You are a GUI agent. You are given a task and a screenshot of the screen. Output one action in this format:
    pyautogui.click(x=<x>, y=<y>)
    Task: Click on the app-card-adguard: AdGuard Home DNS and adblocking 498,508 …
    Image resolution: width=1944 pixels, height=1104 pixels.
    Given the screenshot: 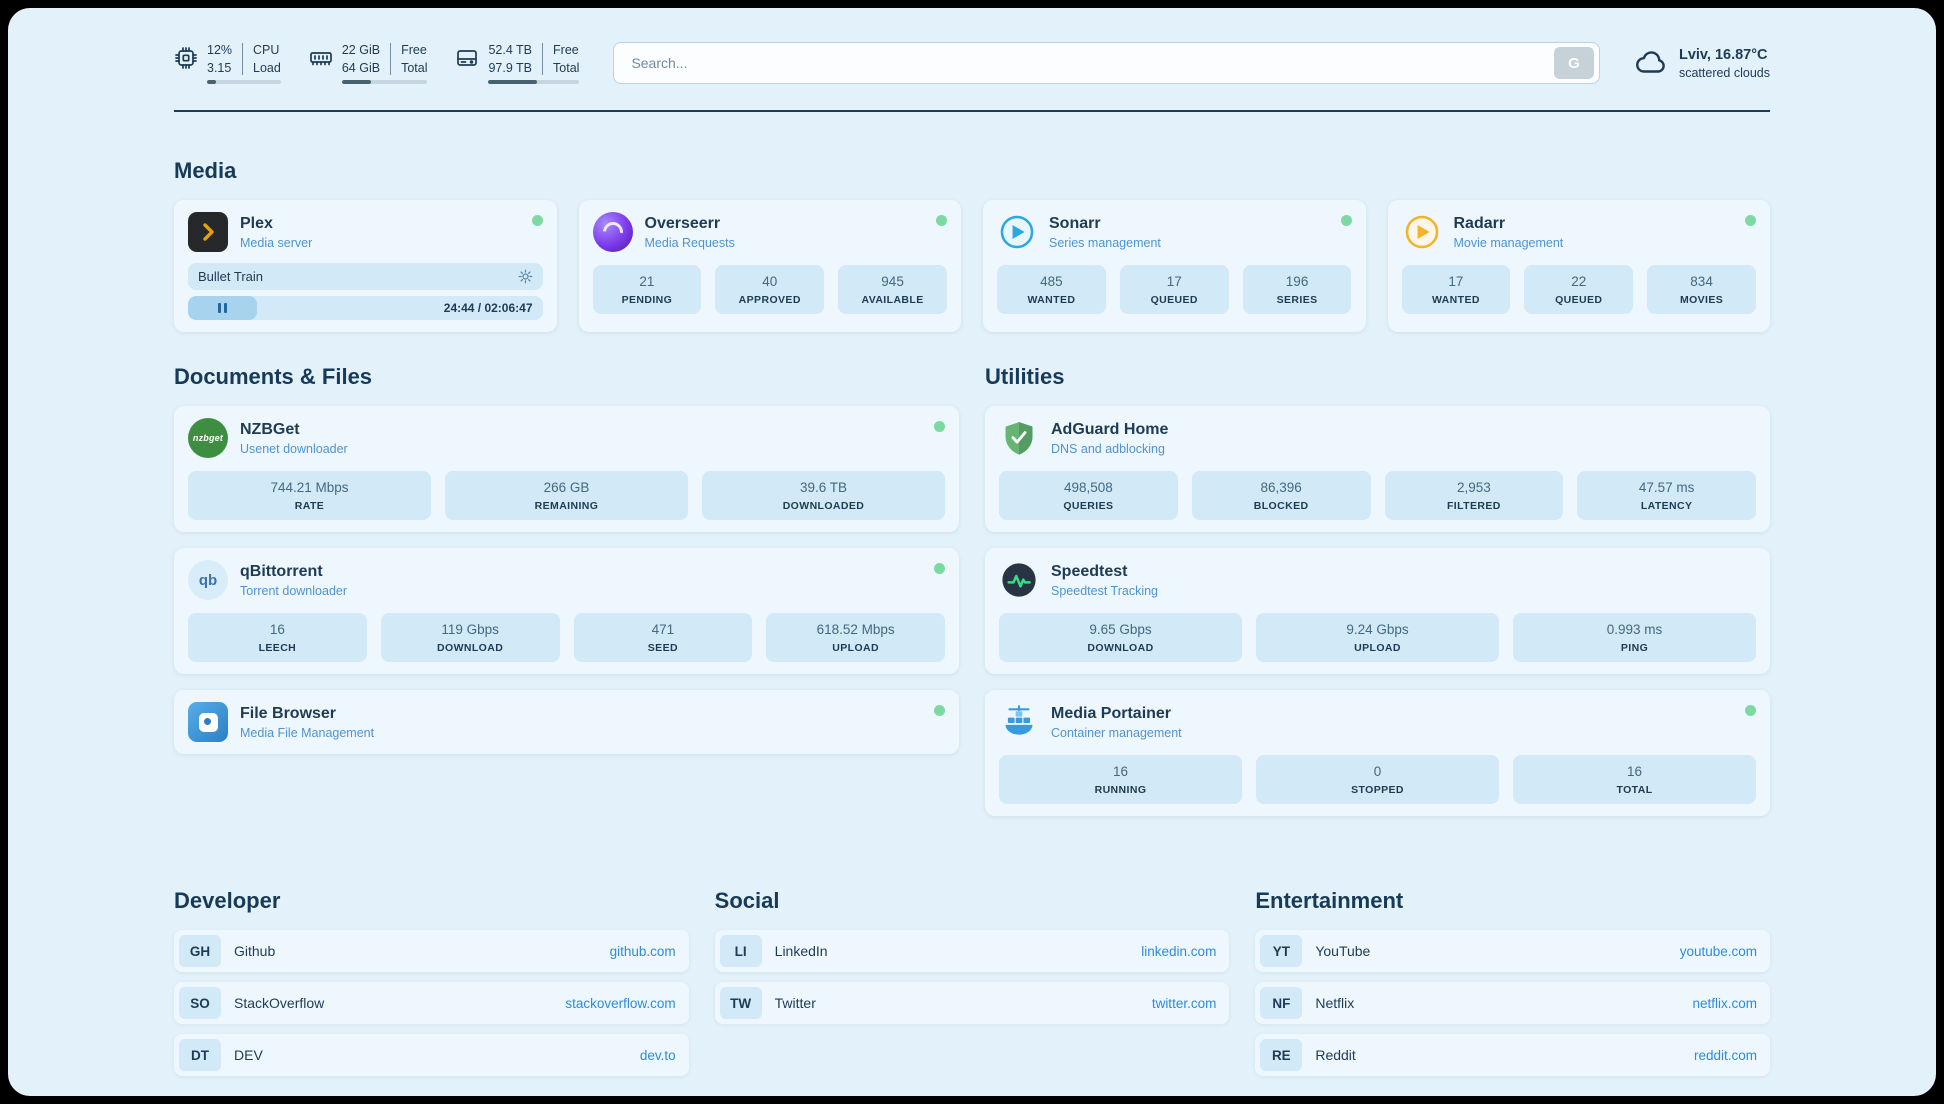 What is the action you would take?
    pyautogui.click(x=1377, y=469)
    